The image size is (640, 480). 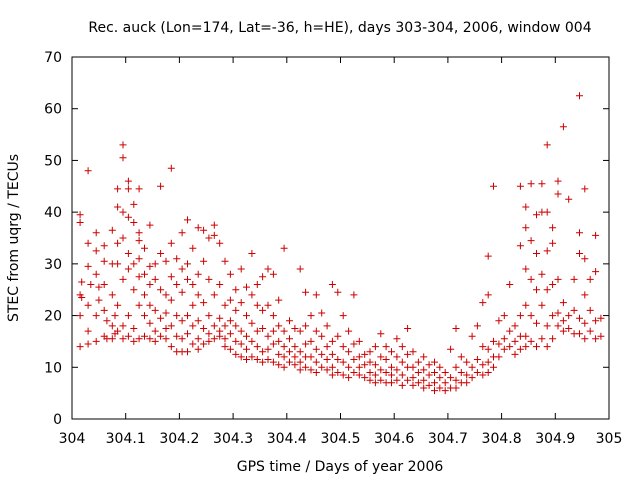 What do you see at coordinates (53, 110) in the screenshot?
I see `y-tick-label: 60` at bounding box center [53, 110].